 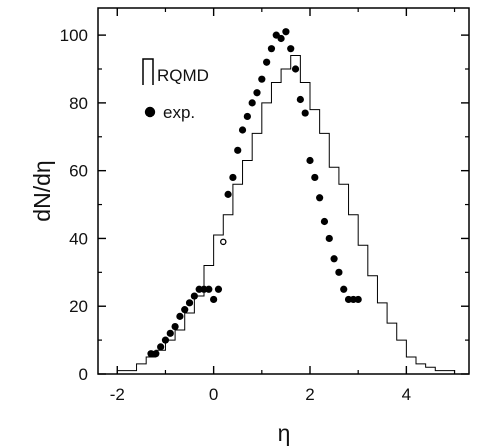 What do you see at coordinates (175, 90) in the screenshot?
I see `legend: RQMD exp.` at bounding box center [175, 90].